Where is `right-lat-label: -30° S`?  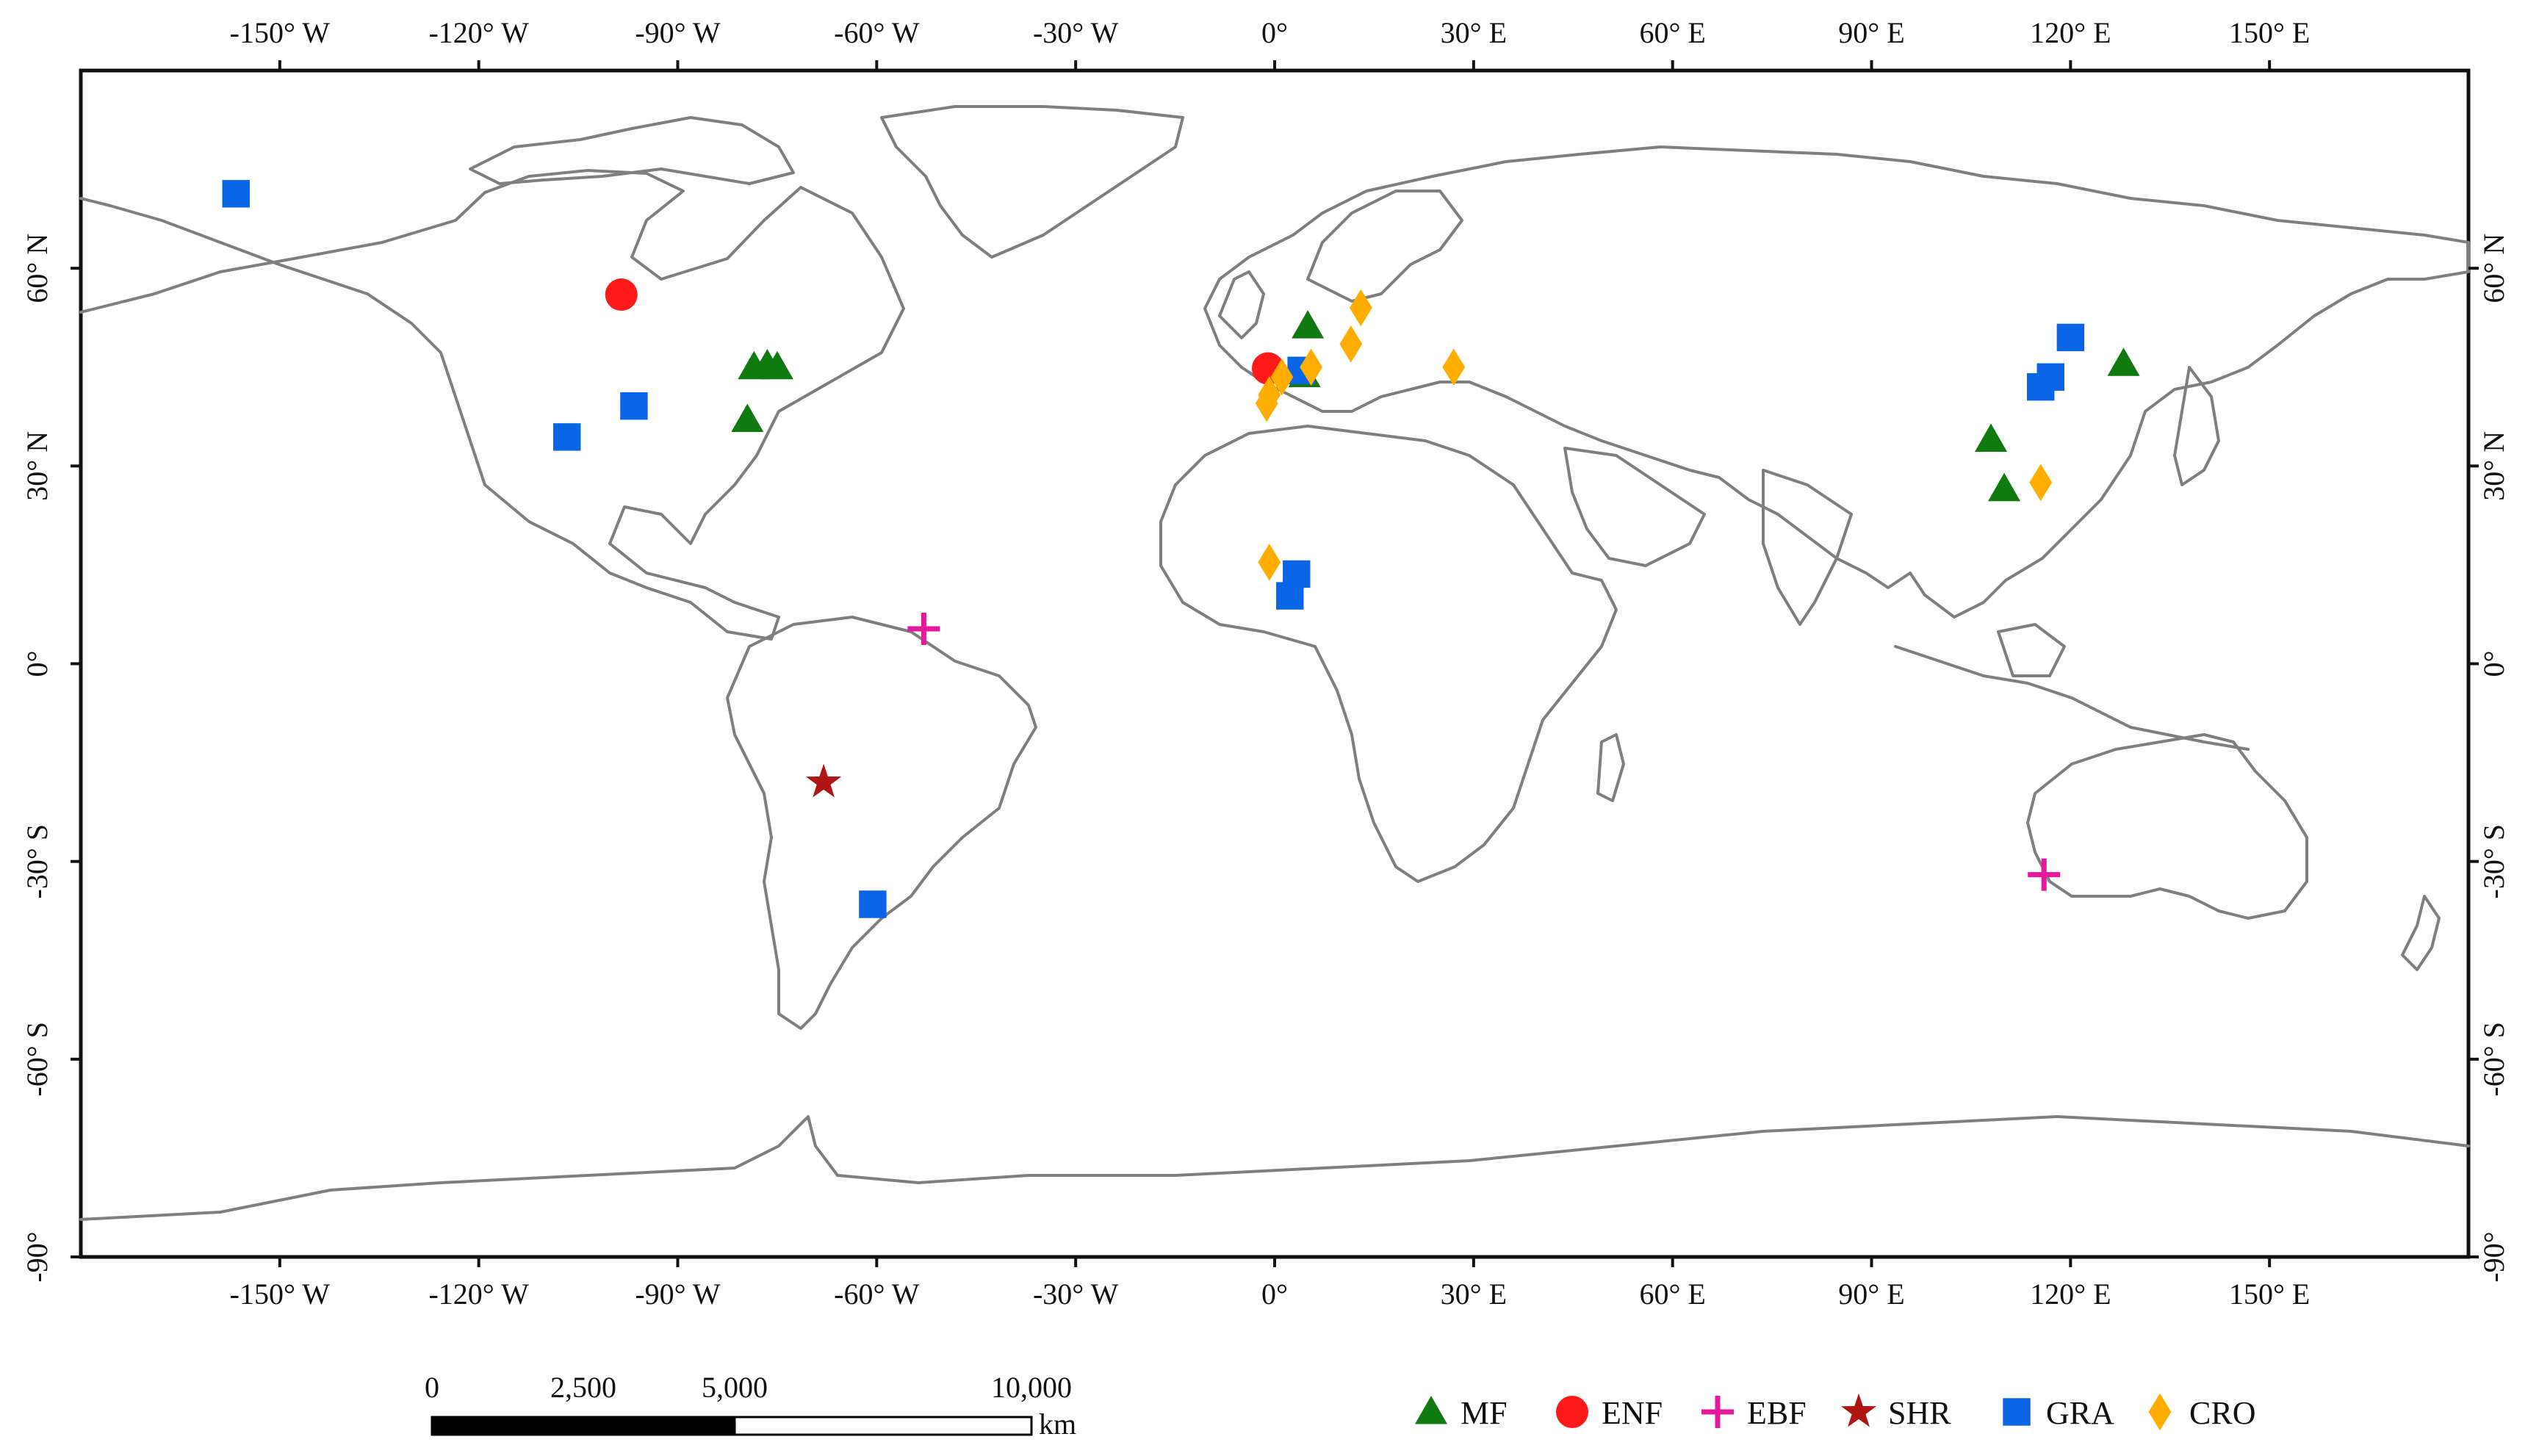 right-lat-label: -30° S is located at coordinates (2493, 861).